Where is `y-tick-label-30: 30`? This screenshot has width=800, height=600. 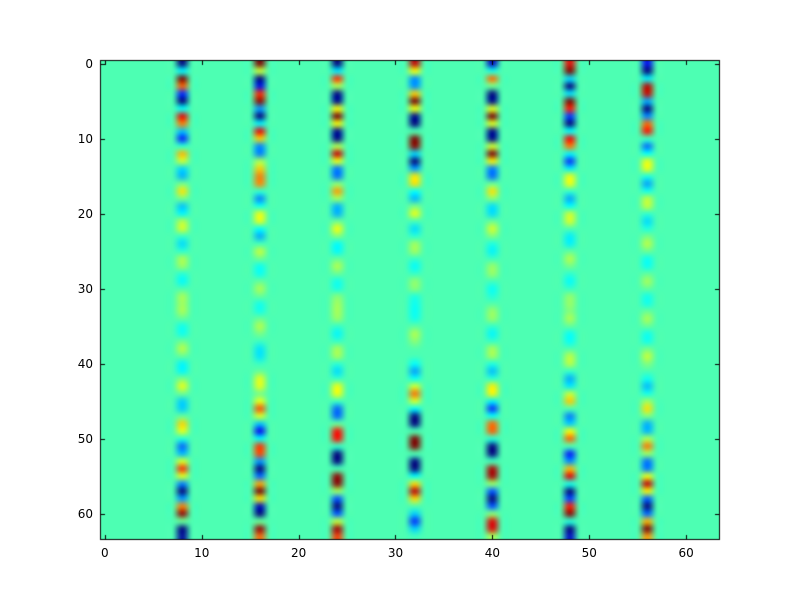 y-tick-label-30: 30 is located at coordinates (85, 288).